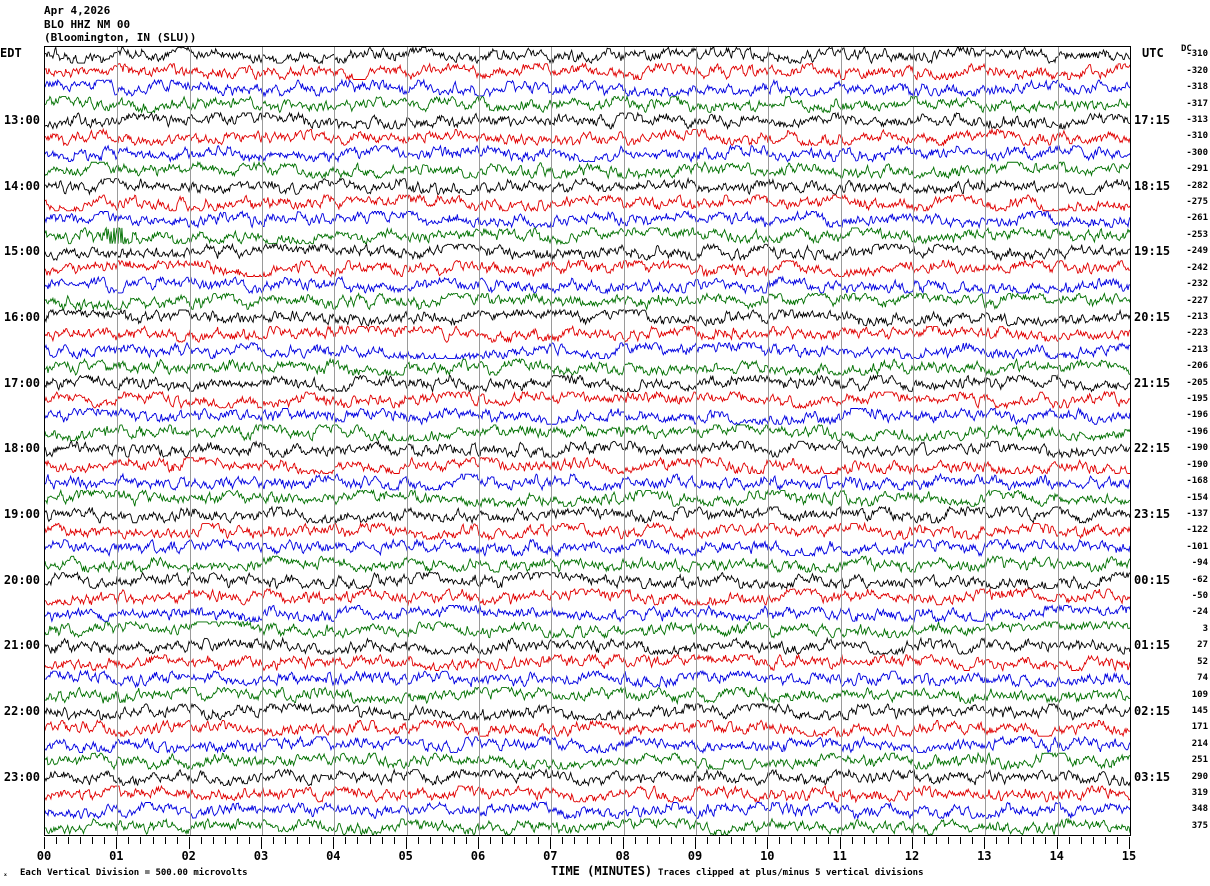 The image size is (1210, 886). Describe the element at coordinates (188, 856) in the screenshot. I see `x-axis-tick-label: 02` at that location.